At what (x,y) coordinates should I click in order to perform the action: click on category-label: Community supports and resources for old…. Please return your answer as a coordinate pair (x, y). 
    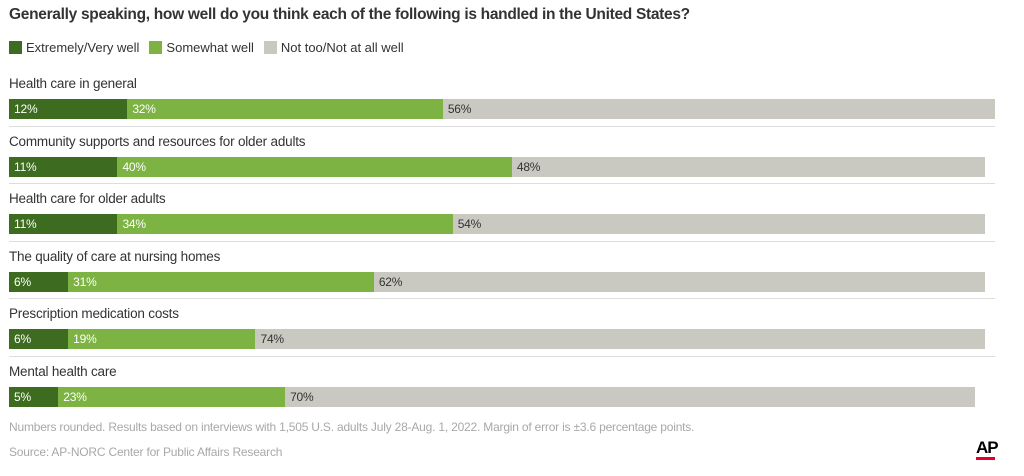
    Looking at the image, I should click on (157, 141).